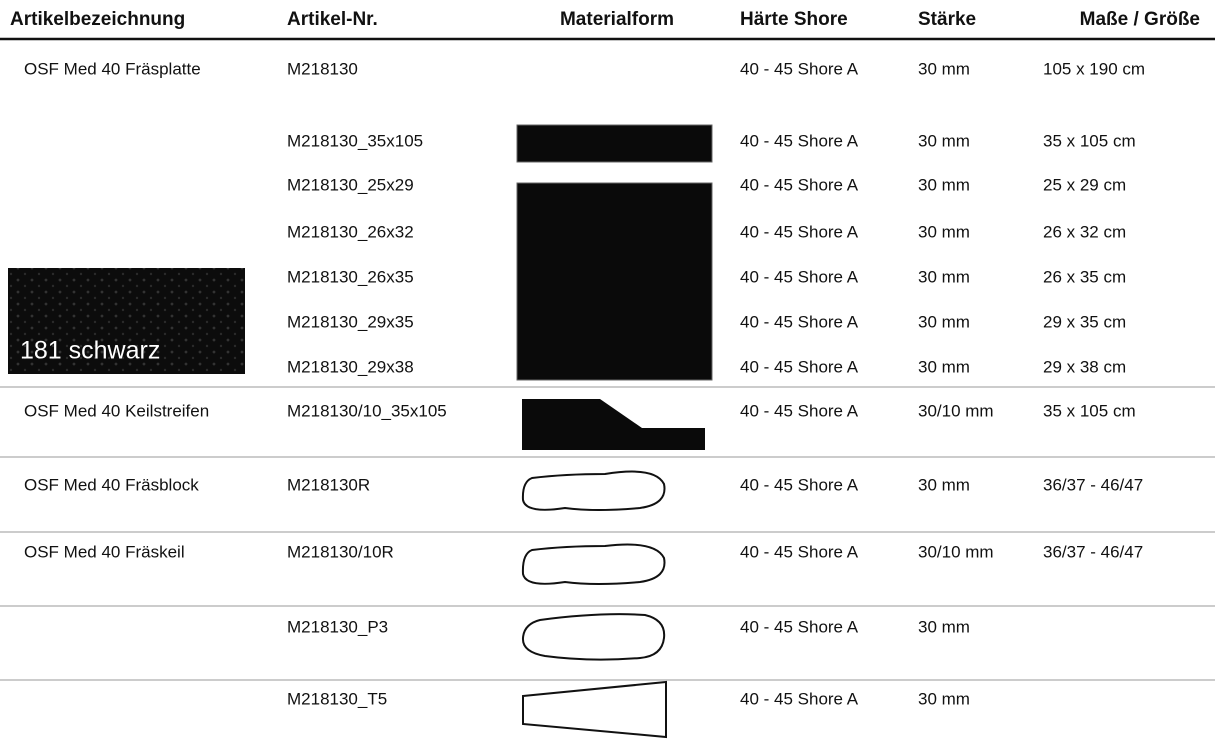  What do you see at coordinates (90, 351) in the screenshot?
I see `swatch-label: 181 schwarz` at bounding box center [90, 351].